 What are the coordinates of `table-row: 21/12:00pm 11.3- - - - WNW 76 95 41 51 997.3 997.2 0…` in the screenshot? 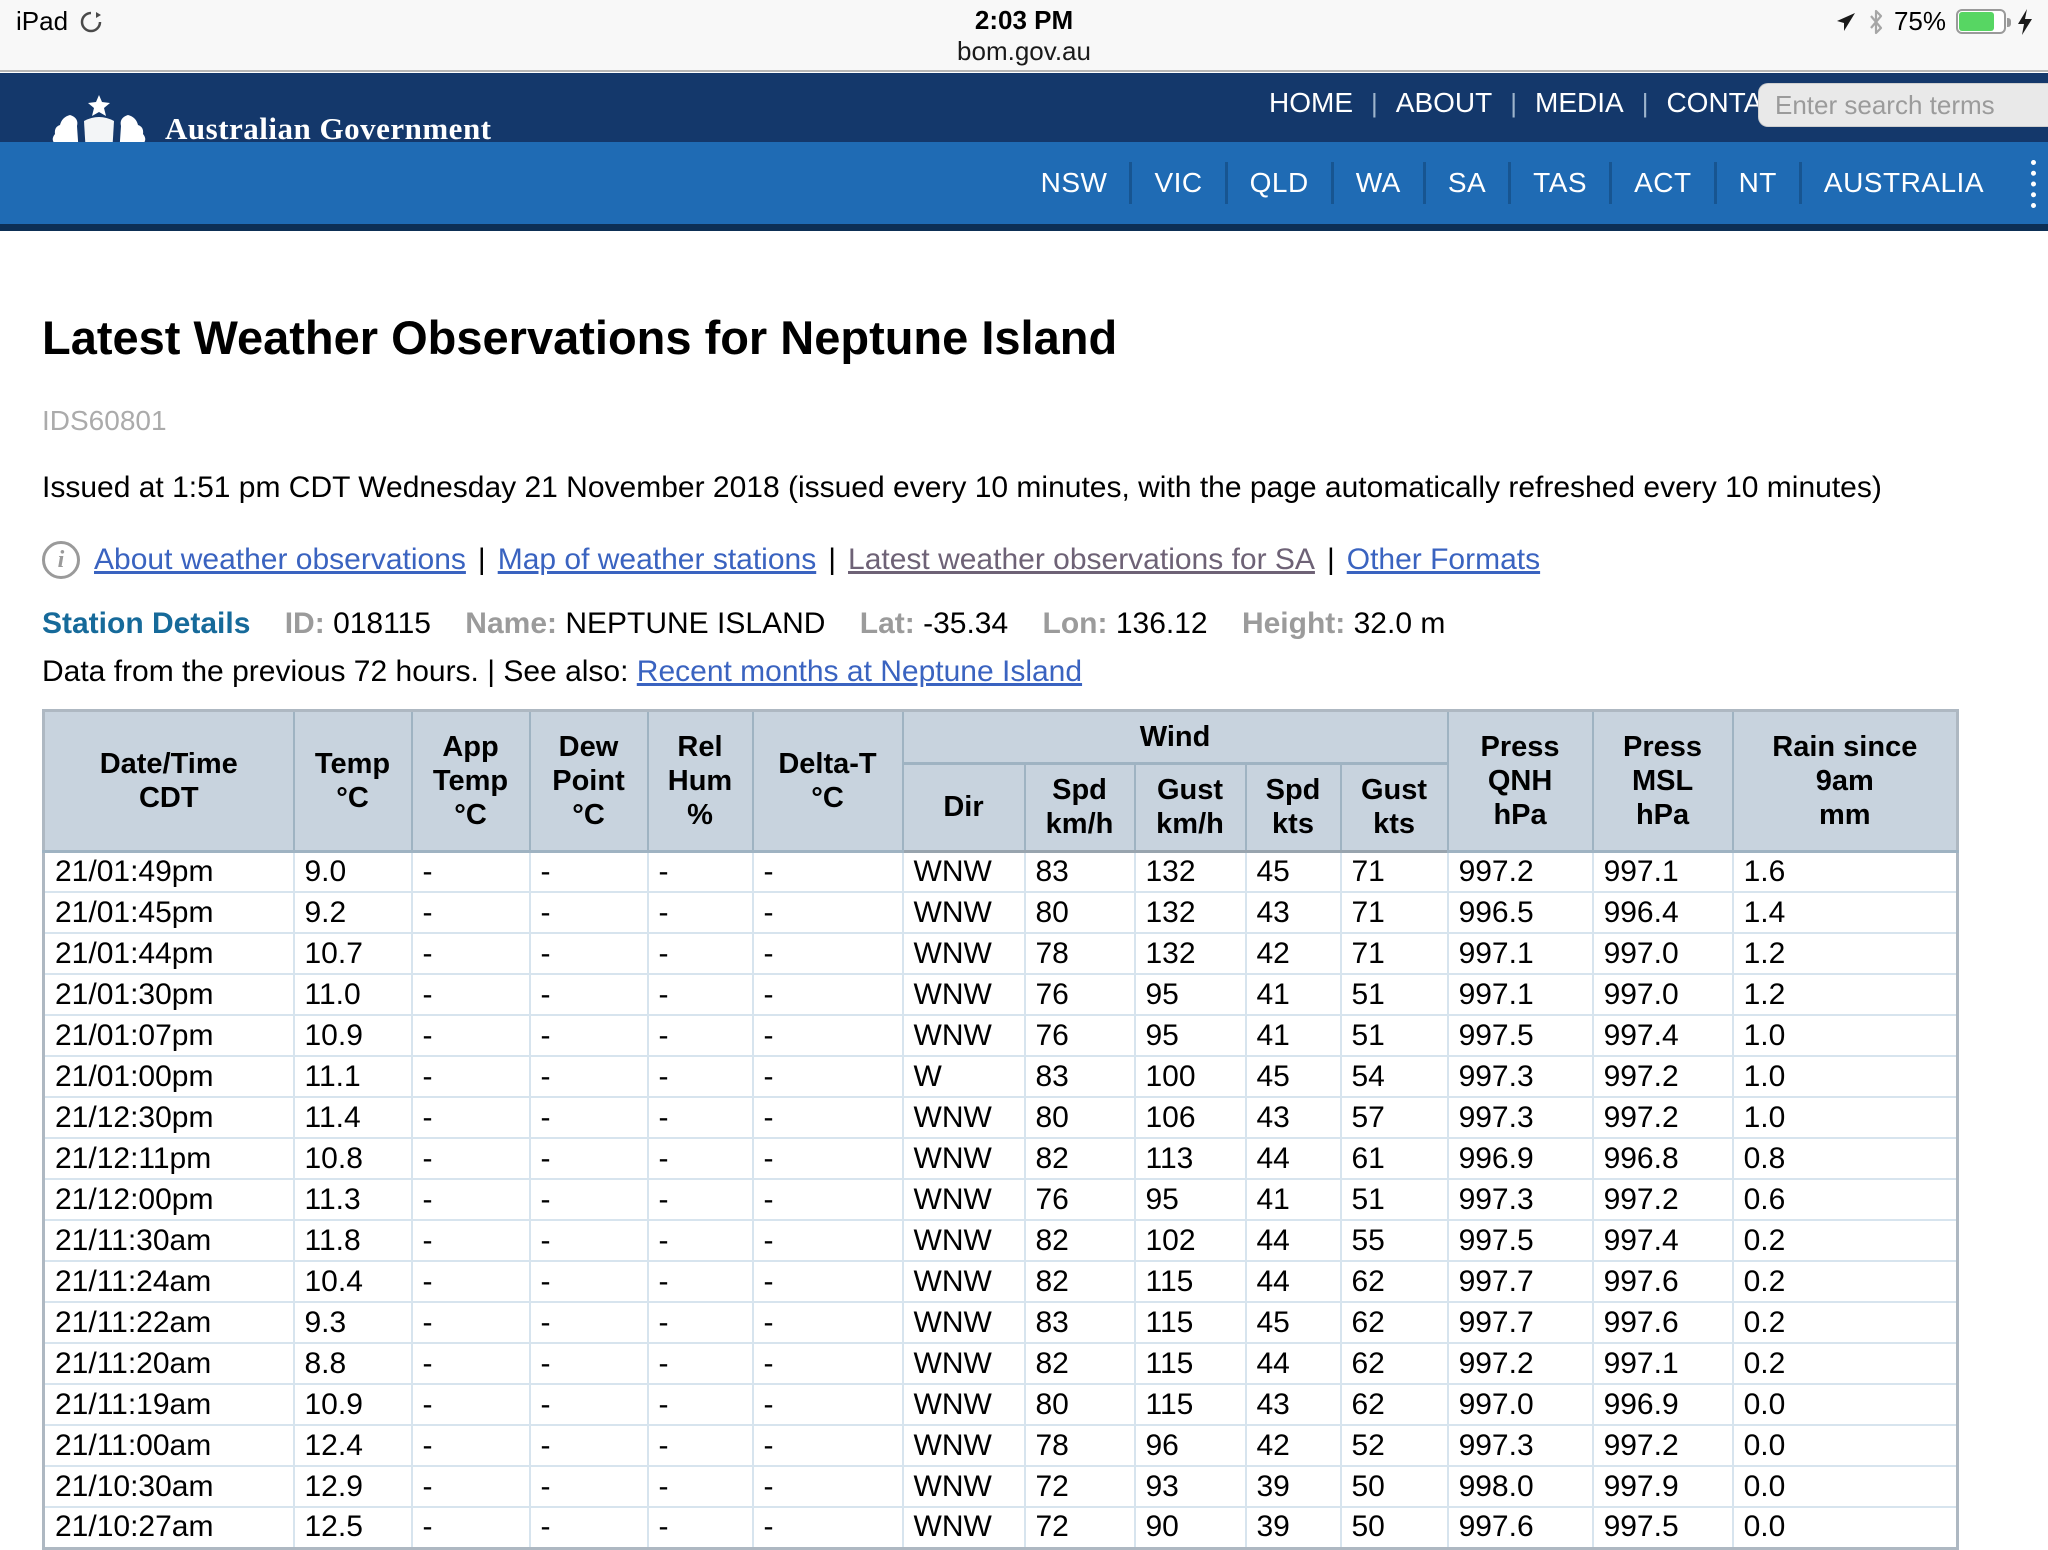 It's located at (1000, 1200).